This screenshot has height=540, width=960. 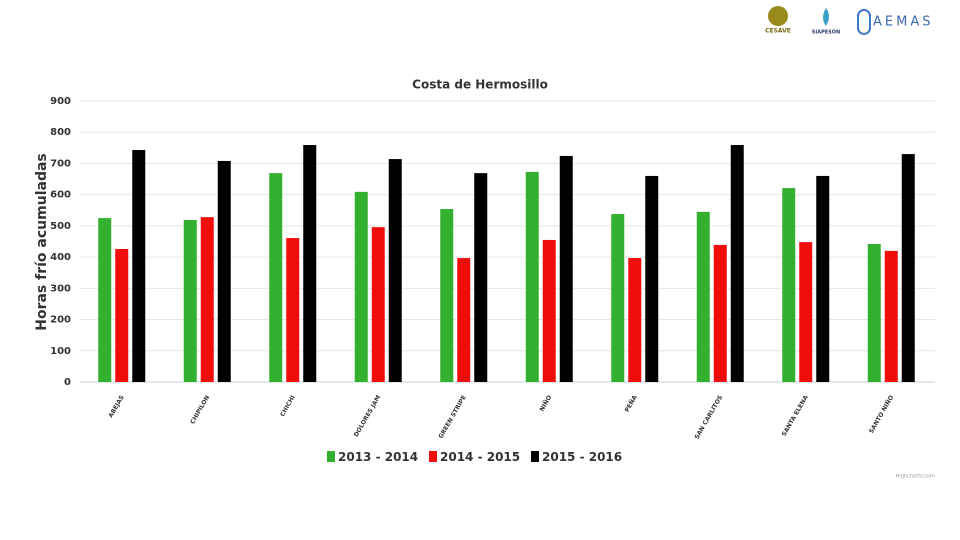 I want to click on y-tick-label: 700, so click(x=60, y=163).